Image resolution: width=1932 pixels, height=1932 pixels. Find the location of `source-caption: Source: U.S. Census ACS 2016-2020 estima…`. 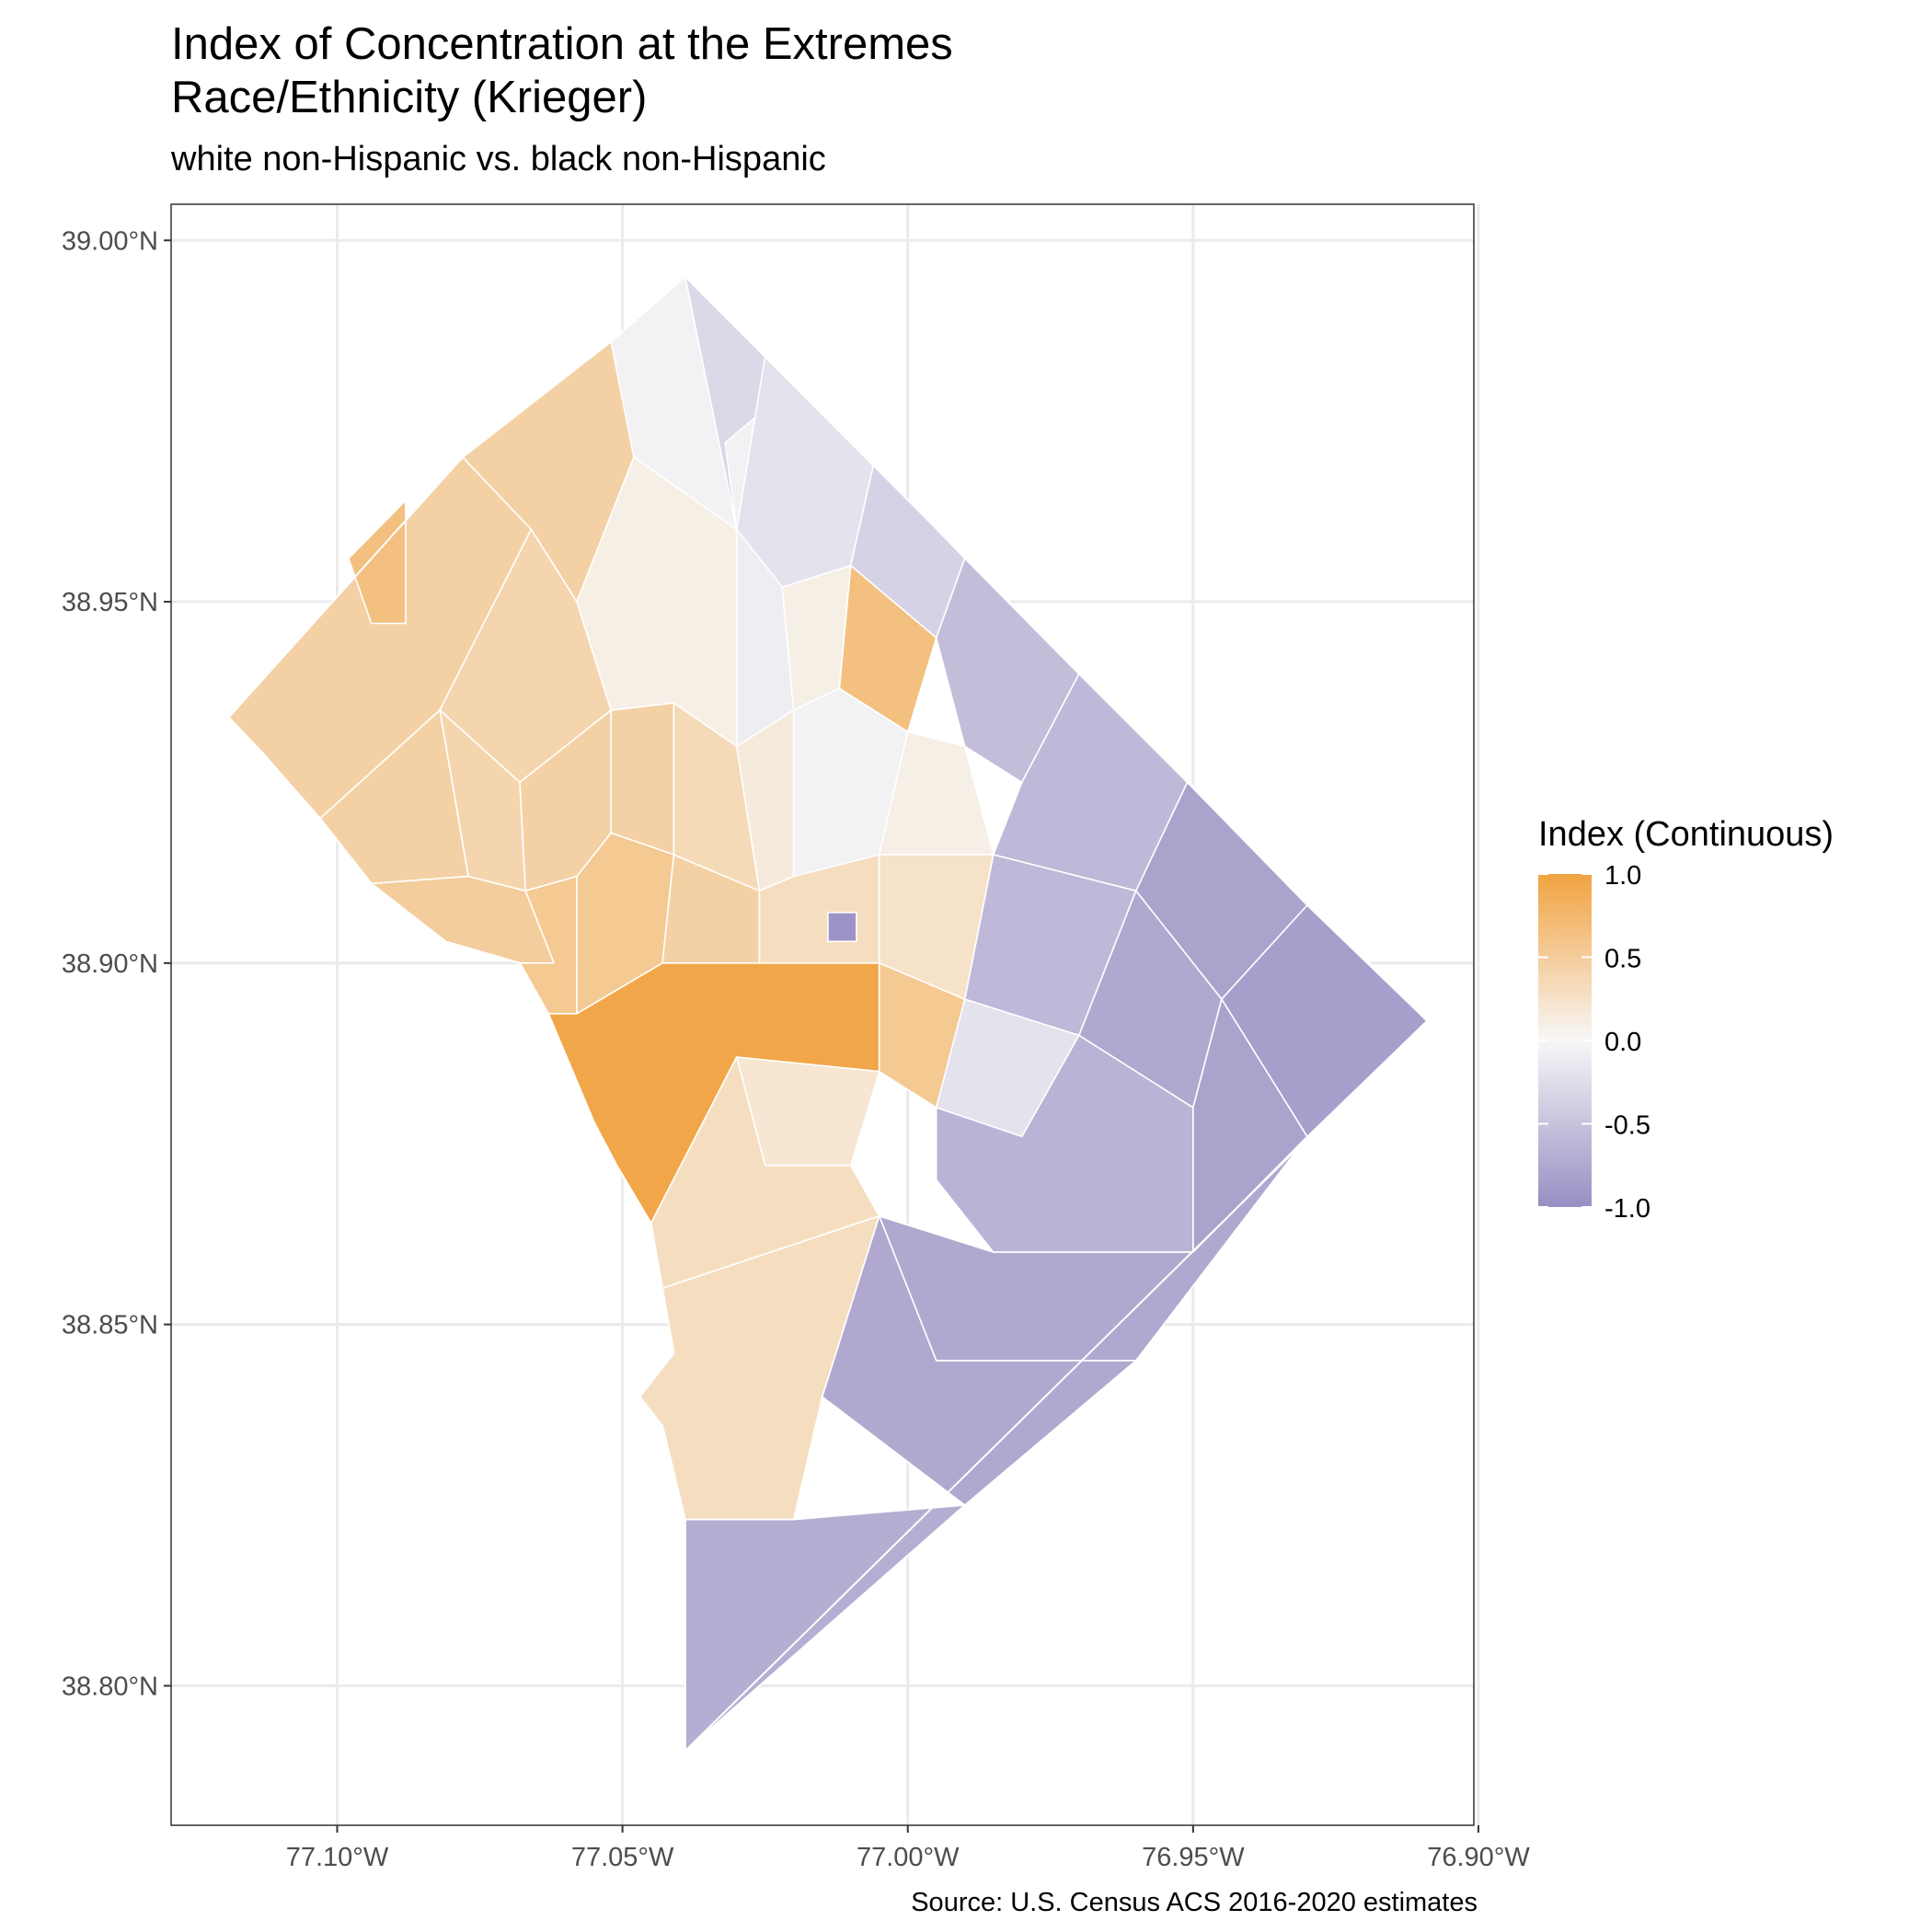

source-caption: Source: U.S. Census ACS 2016-2020 estima… is located at coordinates (1194, 1902).